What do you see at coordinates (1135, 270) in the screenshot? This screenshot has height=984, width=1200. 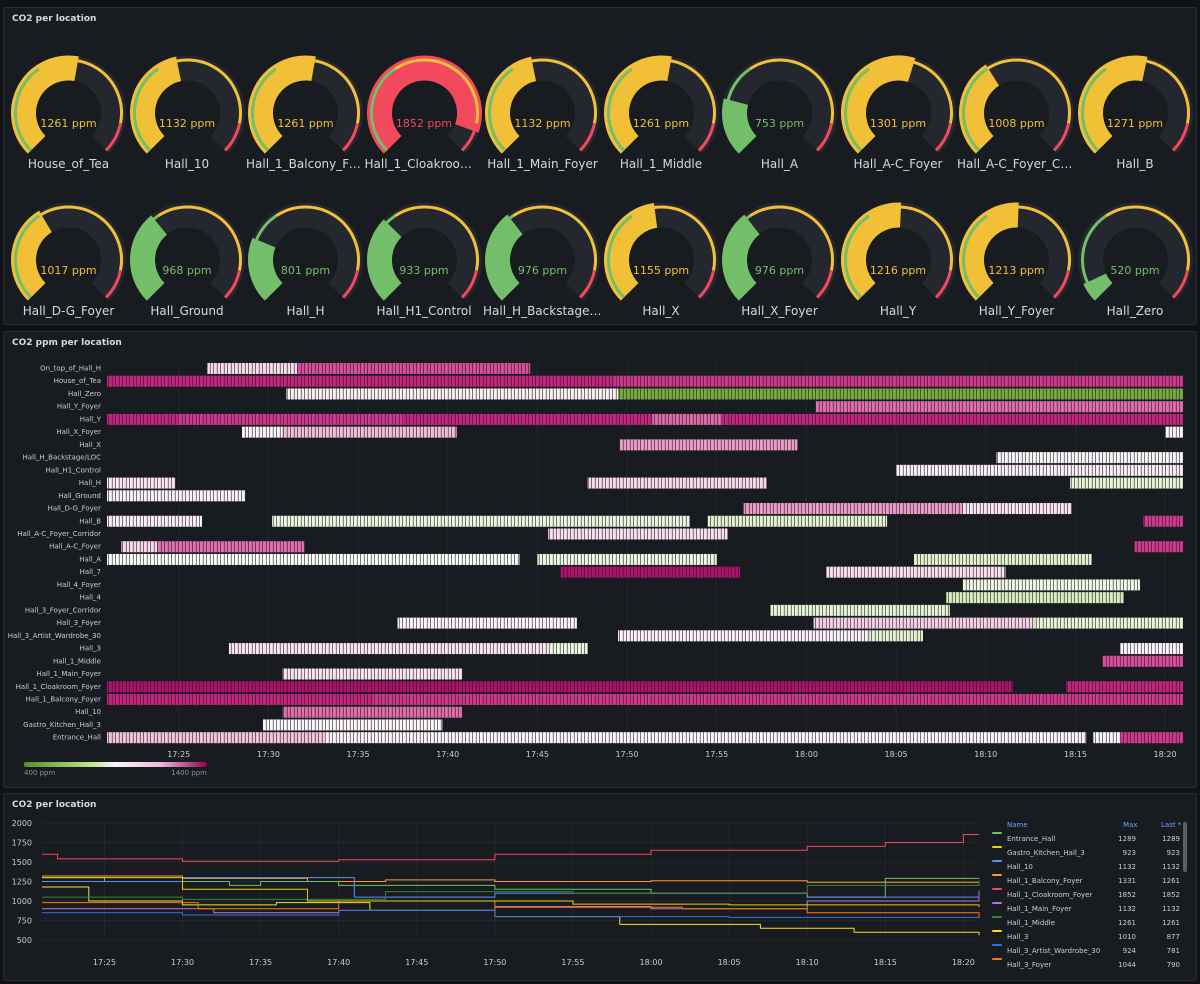 I see `gauge-value: 520 ppm` at bounding box center [1135, 270].